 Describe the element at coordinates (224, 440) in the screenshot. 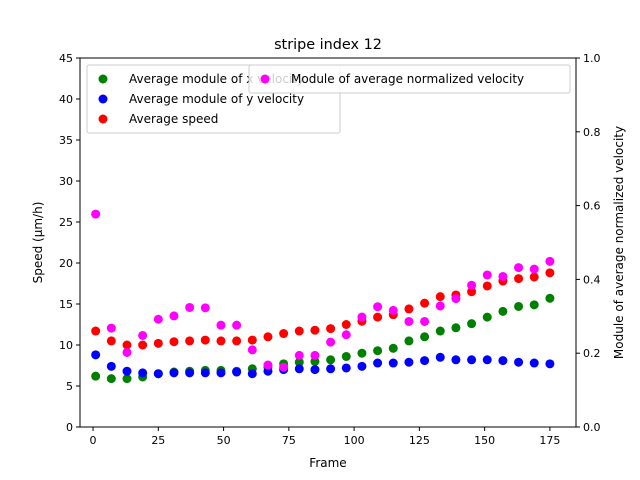

I see `x-tick-label: 50` at that location.